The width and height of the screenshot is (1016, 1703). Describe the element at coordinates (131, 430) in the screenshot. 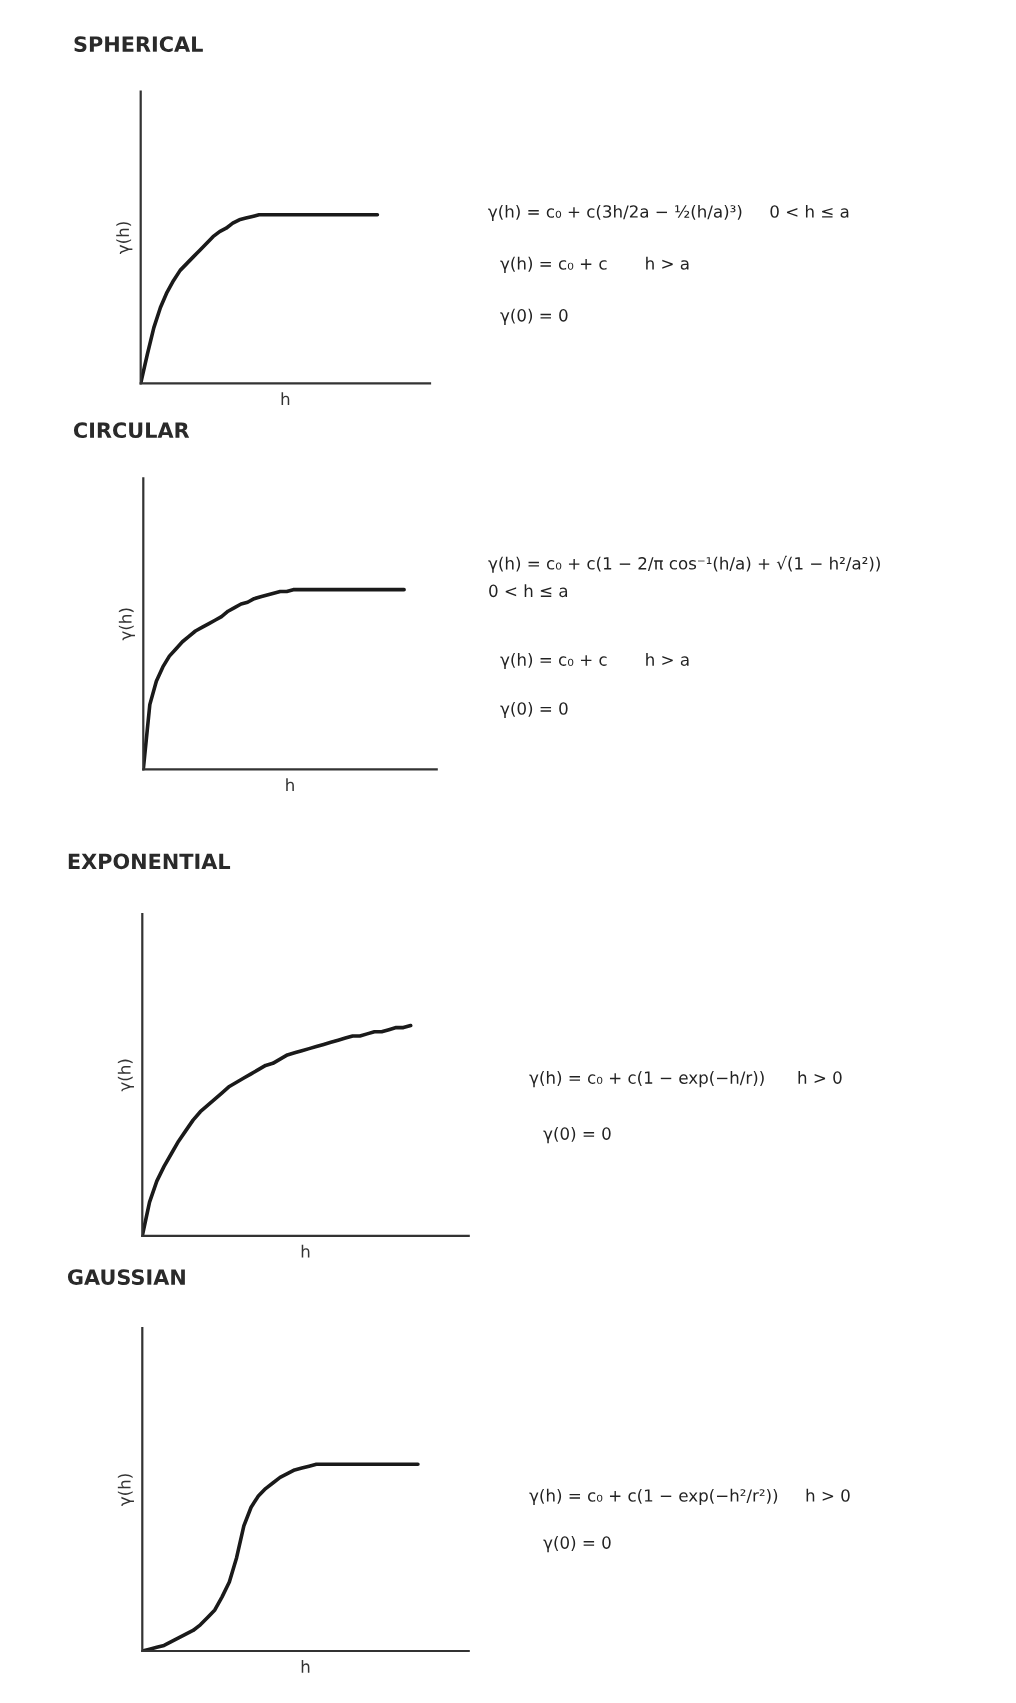

I see `chart-title: CIRCULAR` at that location.